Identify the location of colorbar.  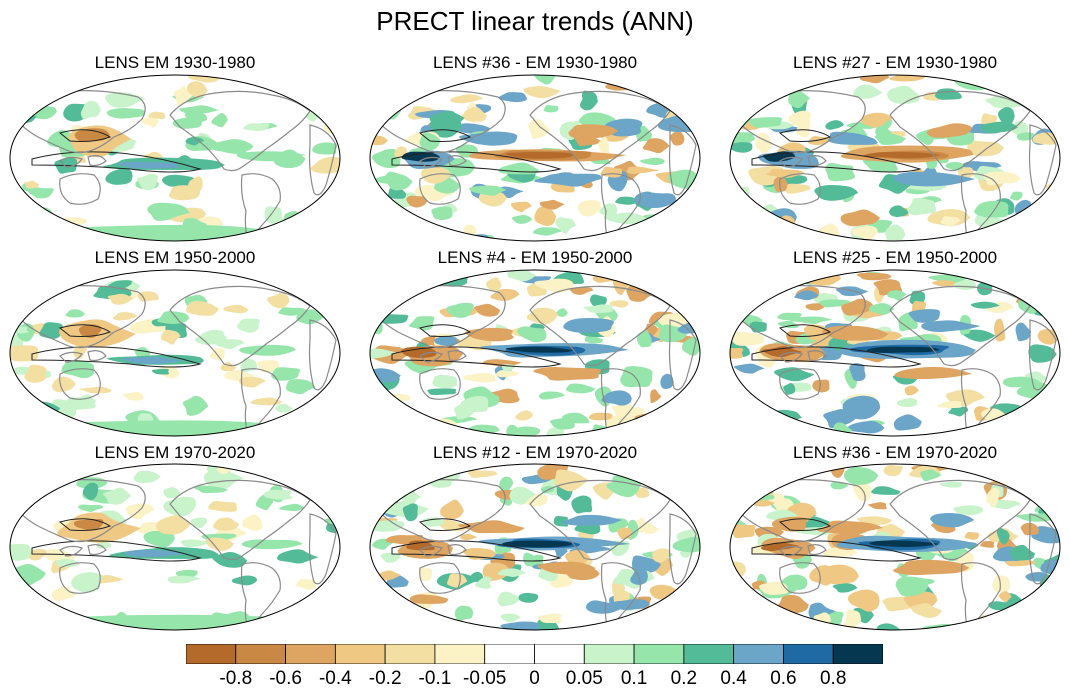
(534, 654).